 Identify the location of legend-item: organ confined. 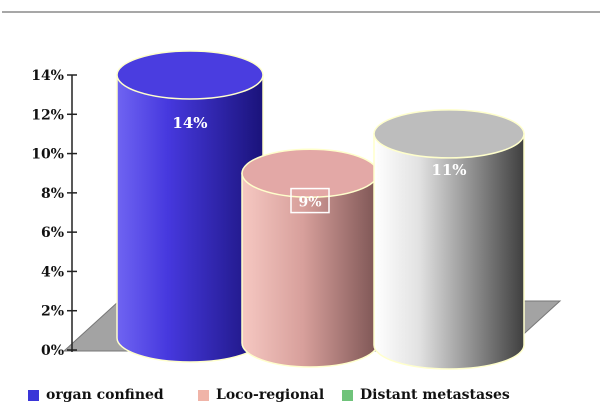
(96, 395).